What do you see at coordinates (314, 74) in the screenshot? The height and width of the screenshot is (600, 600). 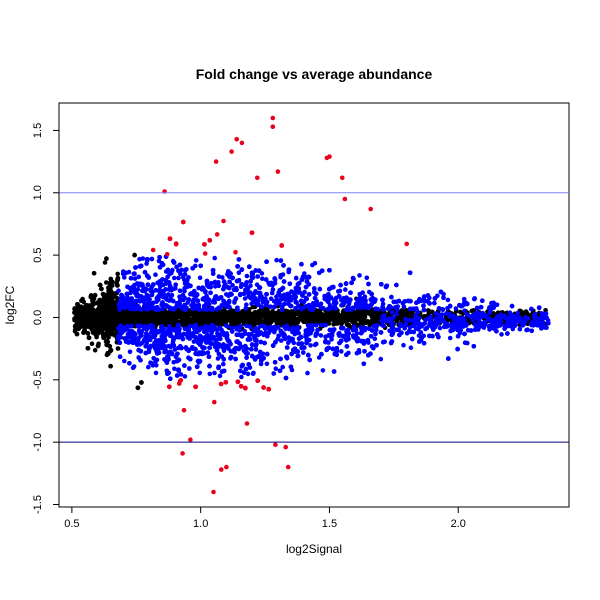 I see `chart-title: Fold change vs average abundance` at bounding box center [314, 74].